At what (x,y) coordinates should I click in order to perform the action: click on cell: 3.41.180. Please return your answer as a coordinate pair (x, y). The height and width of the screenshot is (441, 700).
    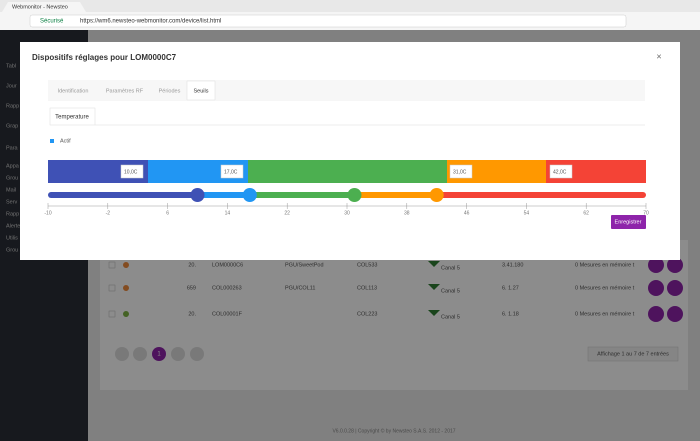
    Looking at the image, I should click on (512, 265).